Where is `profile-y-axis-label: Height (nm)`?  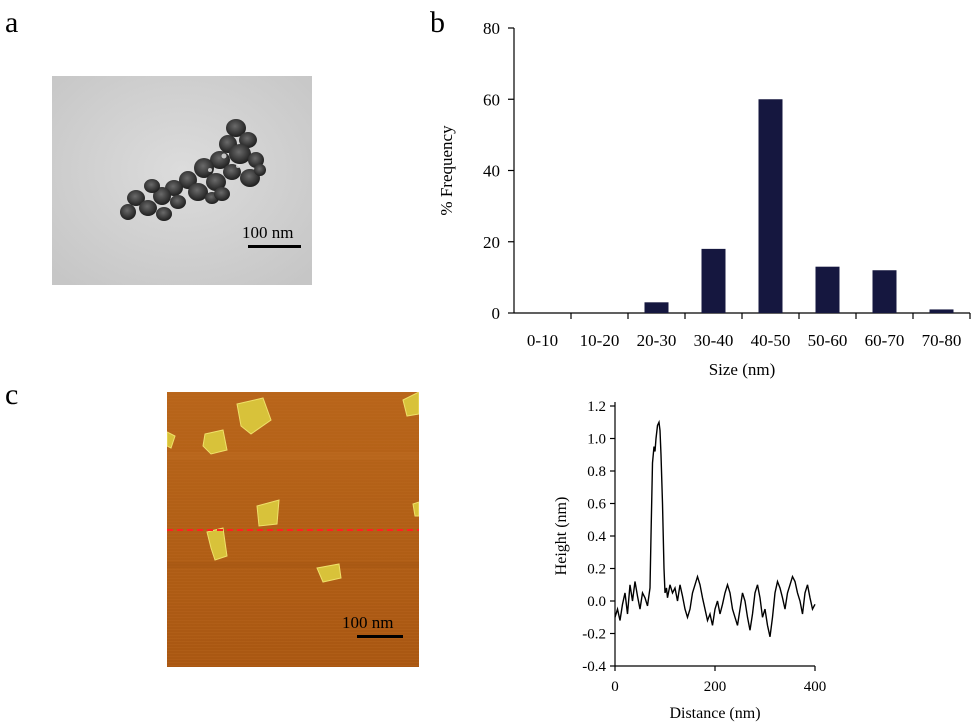 profile-y-axis-label: Height (nm) is located at coordinates (561, 536).